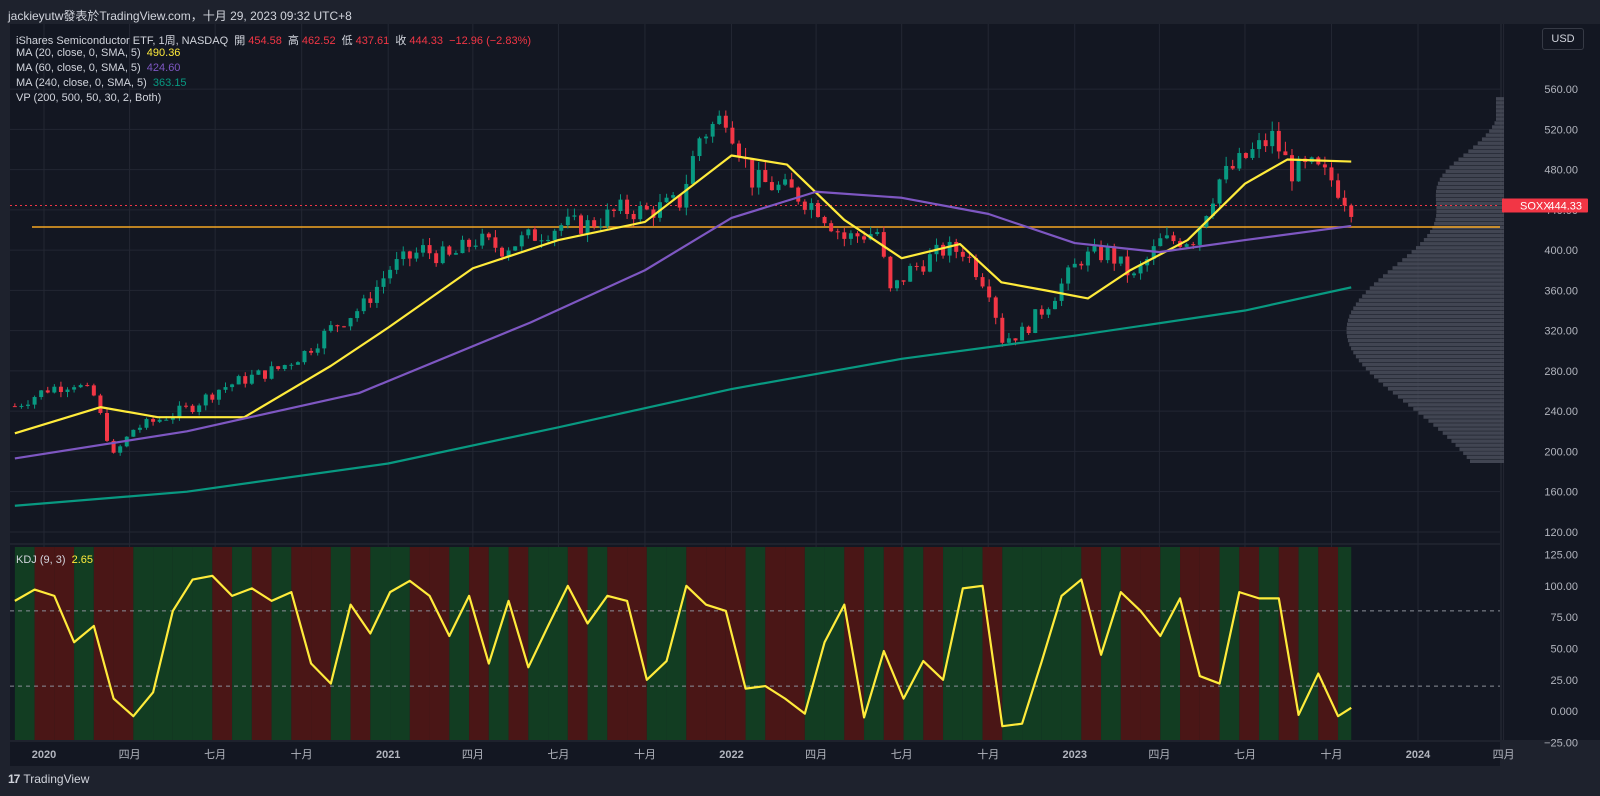 The width and height of the screenshot is (1600, 796). Describe the element at coordinates (1563, 39) in the screenshot. I see `currency-button: USD` at that location.